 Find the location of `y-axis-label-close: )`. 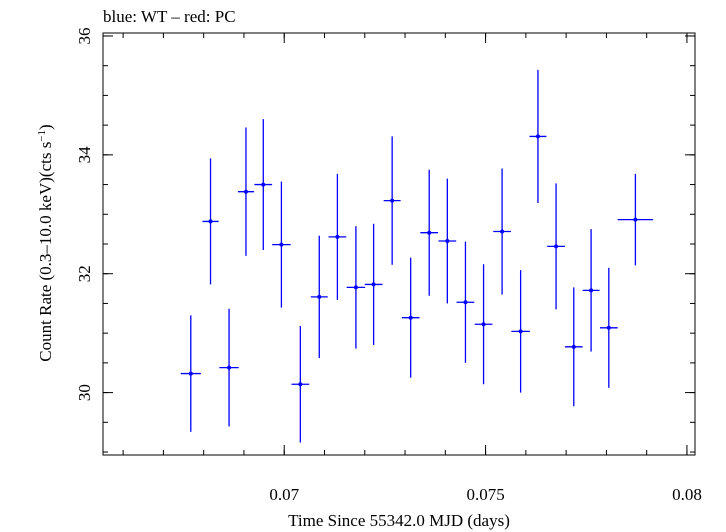

y-axis-label-close: ) is located at coordinates (45, 127).